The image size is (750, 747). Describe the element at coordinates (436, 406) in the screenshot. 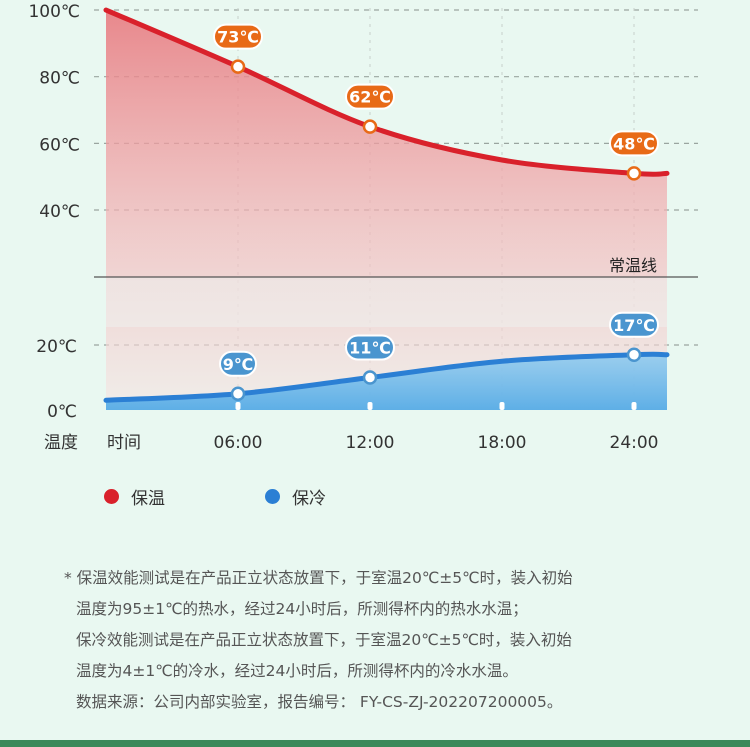

I see `x-tick-markers` at that location.